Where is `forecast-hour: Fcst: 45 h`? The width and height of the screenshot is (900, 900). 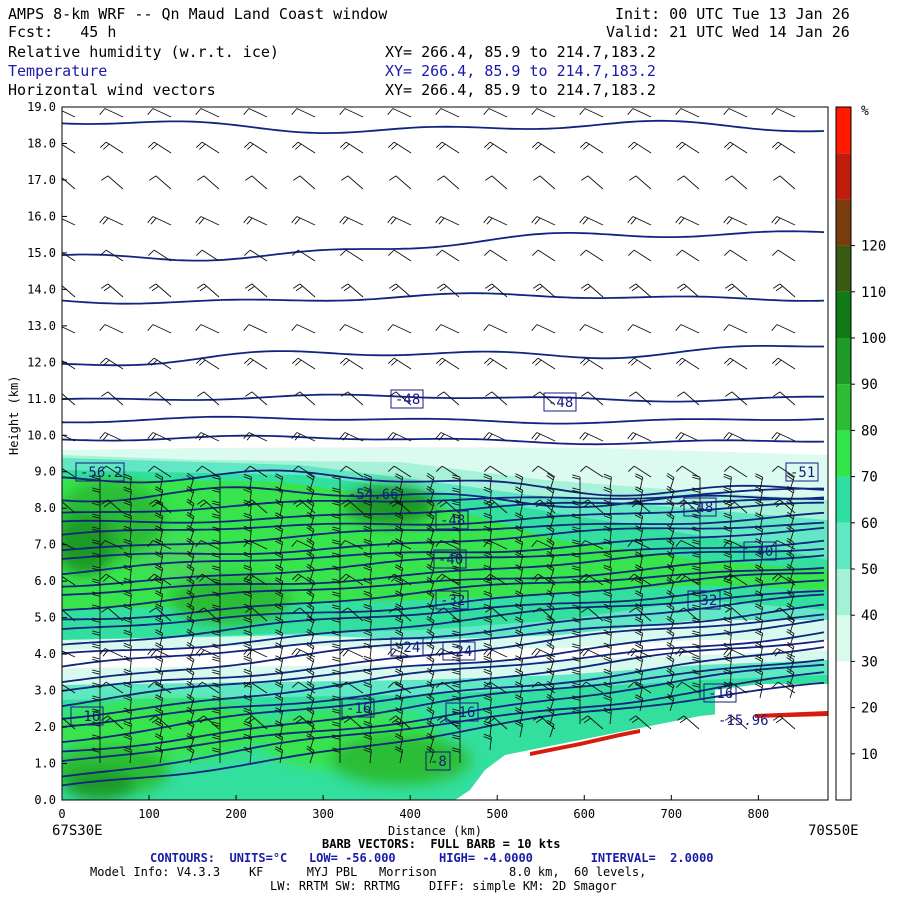
forecast-hour: Fcst: 45 h is located at coordinates (62, 32).